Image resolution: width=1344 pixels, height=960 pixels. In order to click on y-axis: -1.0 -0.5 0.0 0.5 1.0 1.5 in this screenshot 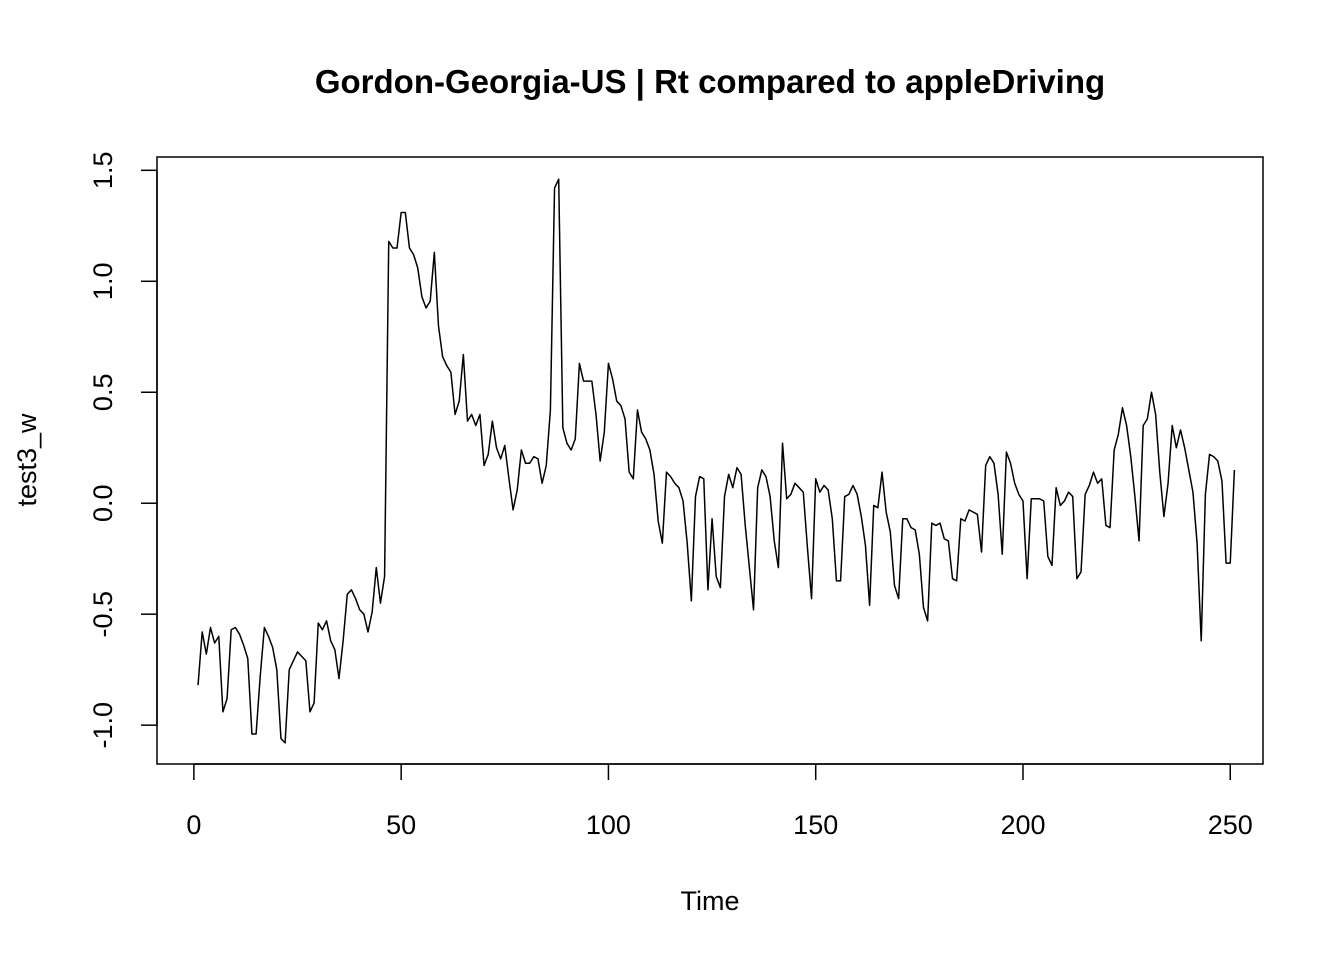, I will do `click(123, 450)`.